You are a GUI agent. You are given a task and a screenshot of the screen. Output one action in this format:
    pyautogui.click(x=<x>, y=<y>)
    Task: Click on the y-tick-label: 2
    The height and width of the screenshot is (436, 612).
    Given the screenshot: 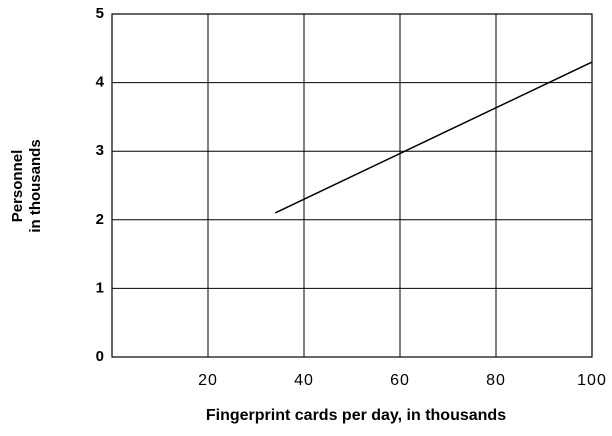 What is the action you would take?
    pyautogui.click(x=100, y=219)
    